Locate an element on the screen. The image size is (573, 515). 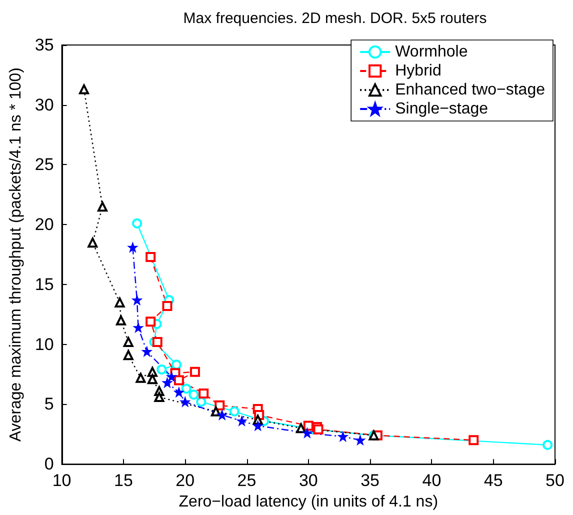
y-tick-label: 10 is located at coordinates (44, 344).